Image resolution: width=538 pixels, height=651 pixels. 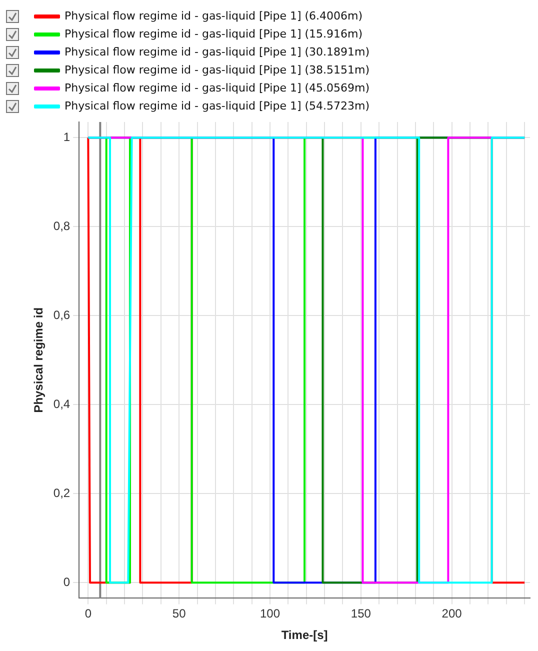 What do you see at coordinates (39, 360) in the screenshot?
I see `y-axis-title: Physical regime id` at bounding box center [39, 360].